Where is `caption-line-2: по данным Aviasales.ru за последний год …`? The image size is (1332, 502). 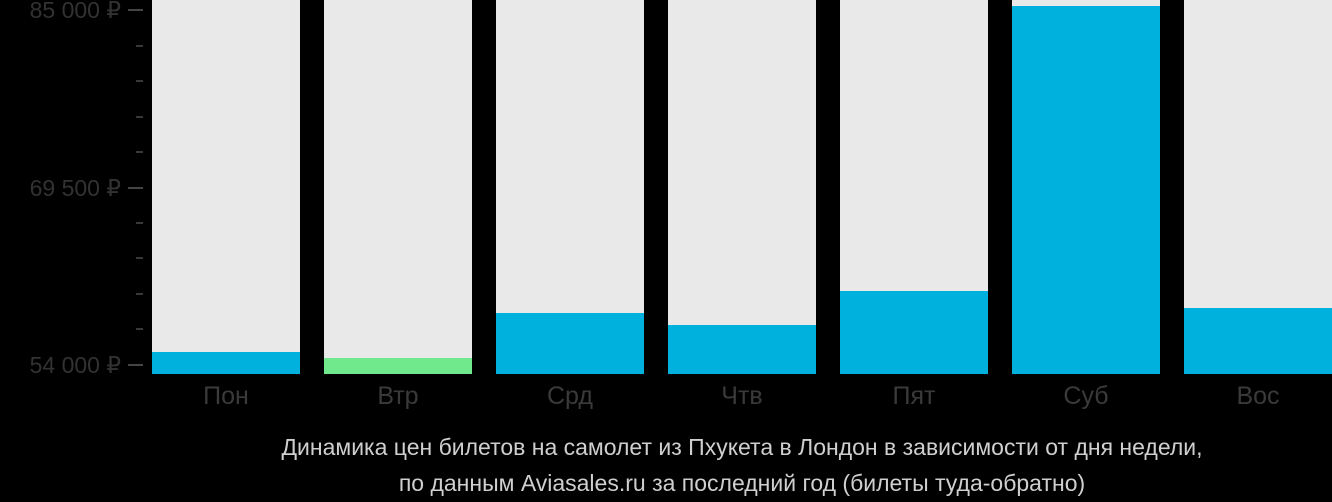 caption-line-2: по данным Aviasales.ru за последний год … is located at coordinates (742, 483).